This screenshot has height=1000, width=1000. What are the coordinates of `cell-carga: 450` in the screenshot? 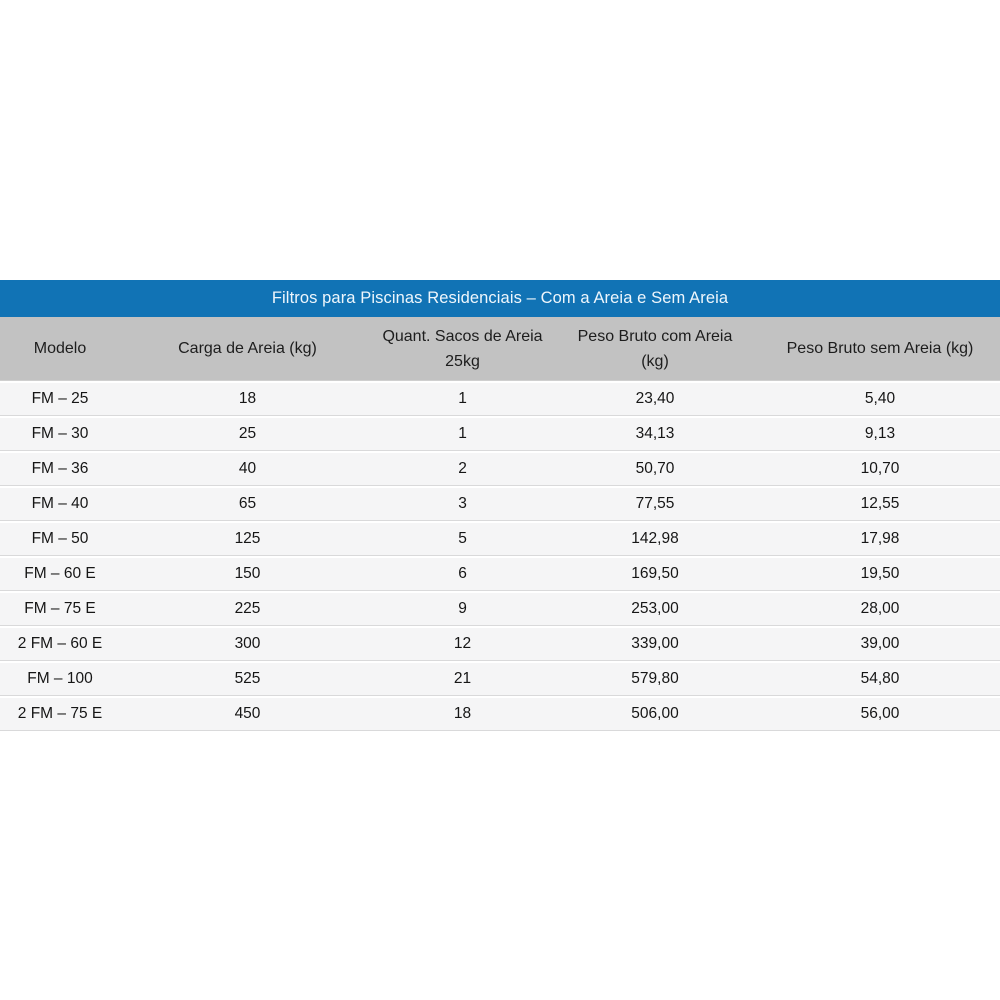 It's located at (247, 713).